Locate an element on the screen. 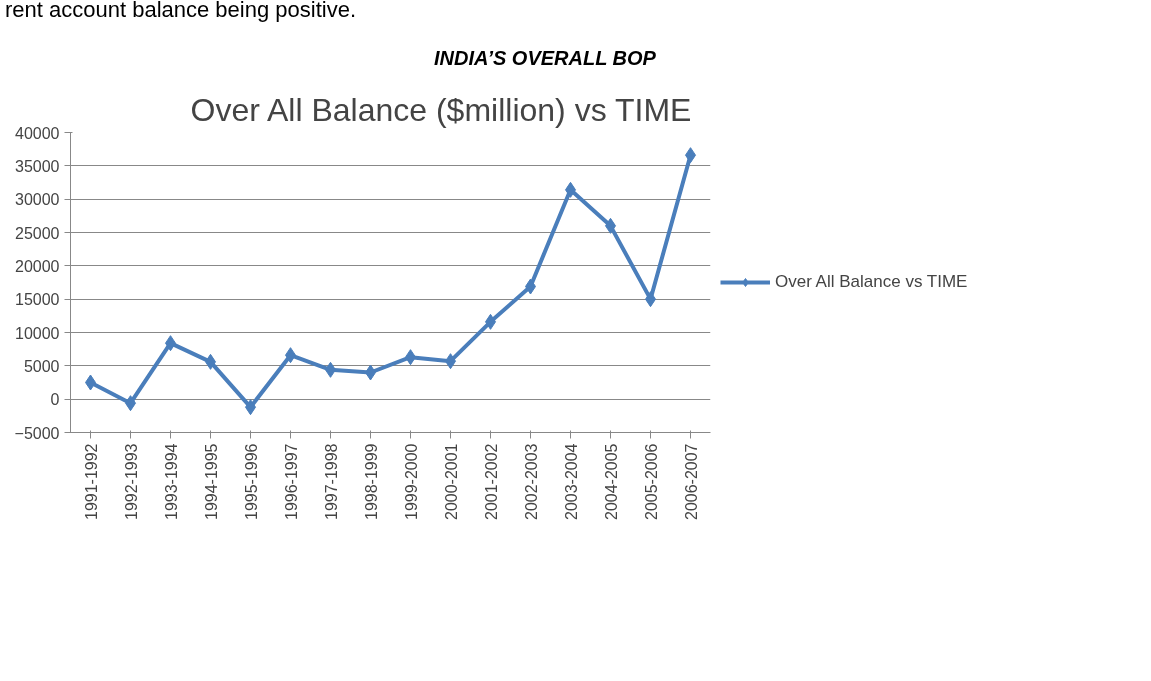  y-tick-label: 10000 is located at coordinates (37, 333).